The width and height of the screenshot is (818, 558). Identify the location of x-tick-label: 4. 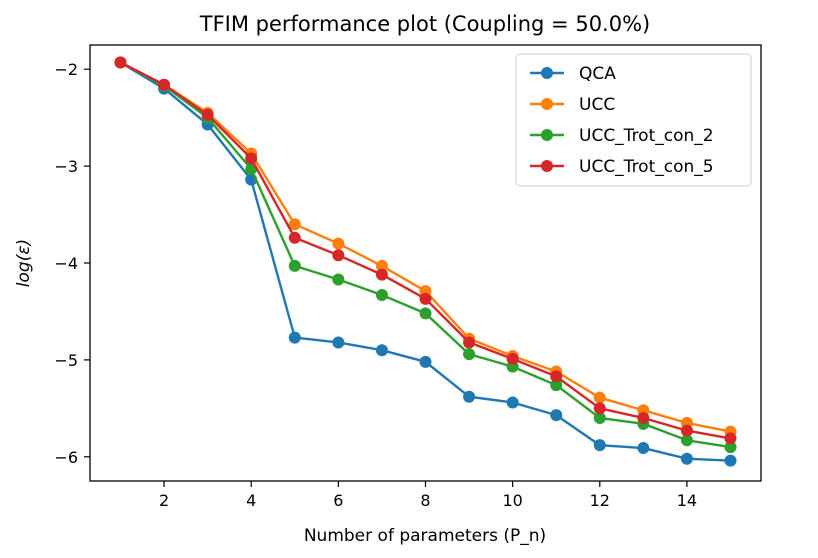
(251, 500).